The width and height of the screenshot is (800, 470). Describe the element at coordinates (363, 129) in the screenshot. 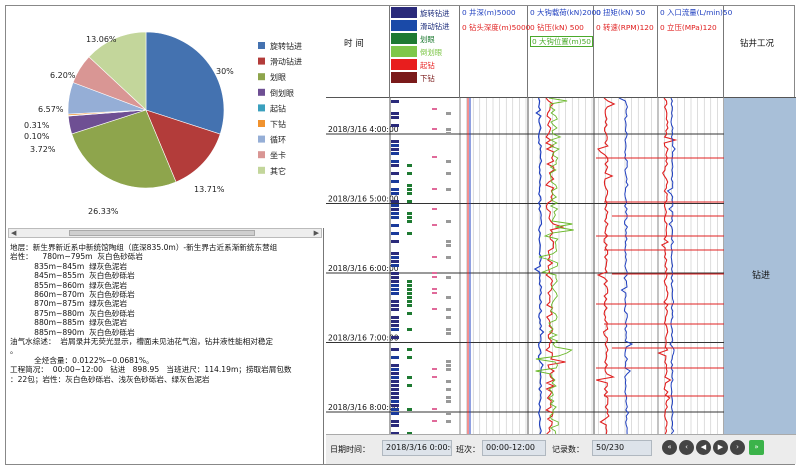

I see `time-tick-label: 2018/3/16 4:00:00` at that location.